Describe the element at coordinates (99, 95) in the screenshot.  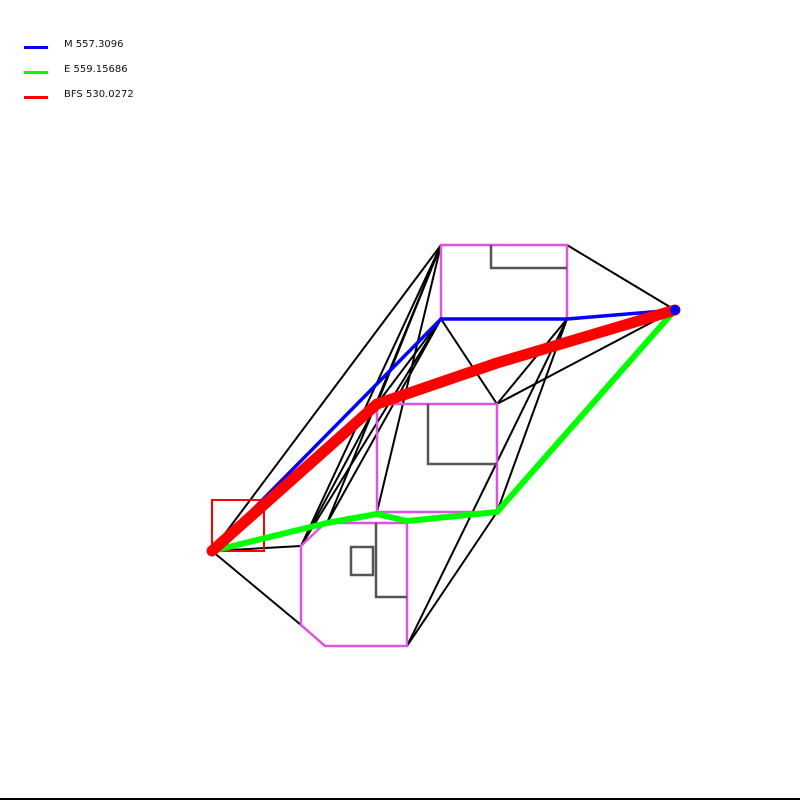
I see `legend-label-bfs: BFS 530.0272` at that location.